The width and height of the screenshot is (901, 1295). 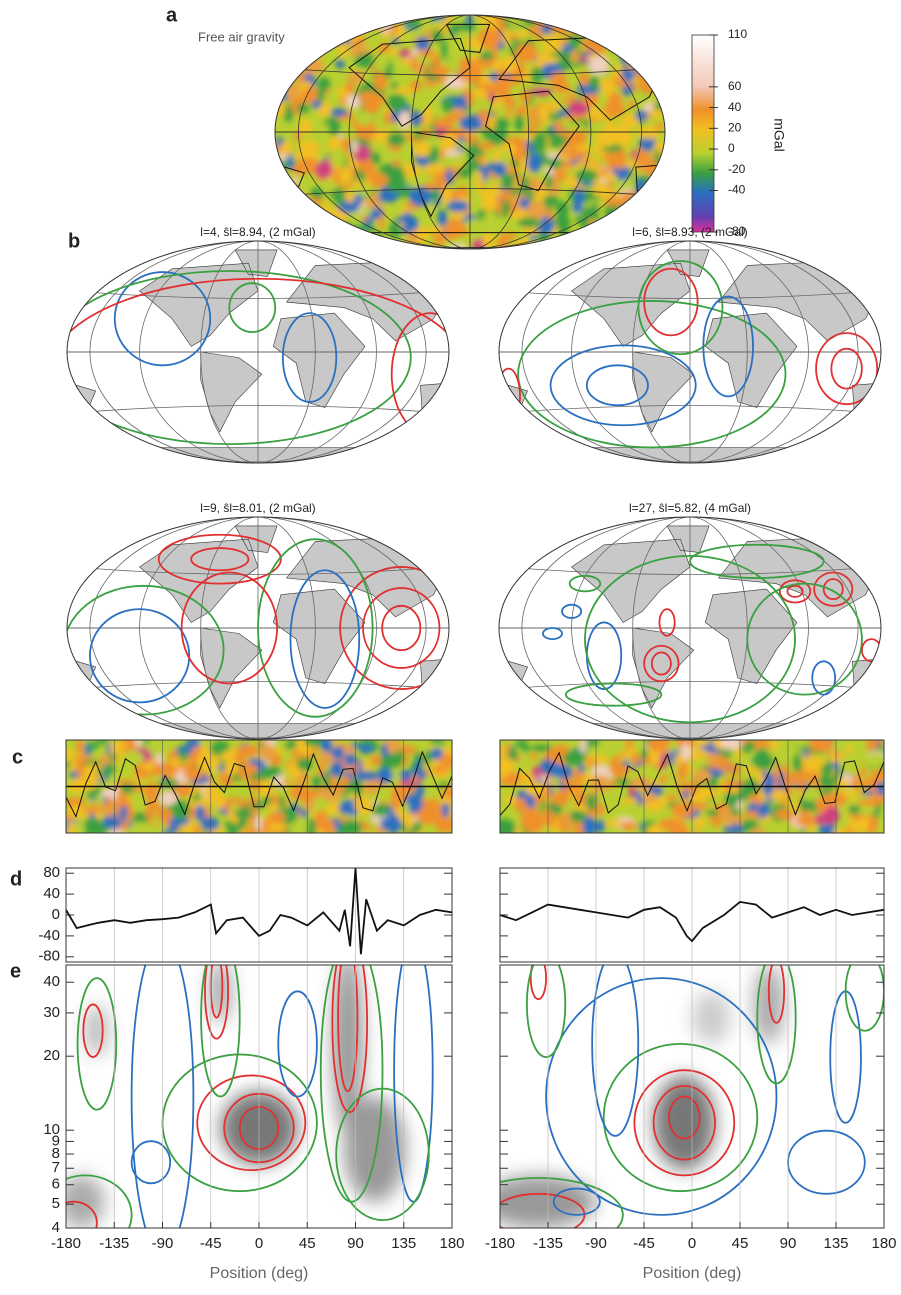 I want to click on x-tick-label: 135, so click(x=835, y=1243).